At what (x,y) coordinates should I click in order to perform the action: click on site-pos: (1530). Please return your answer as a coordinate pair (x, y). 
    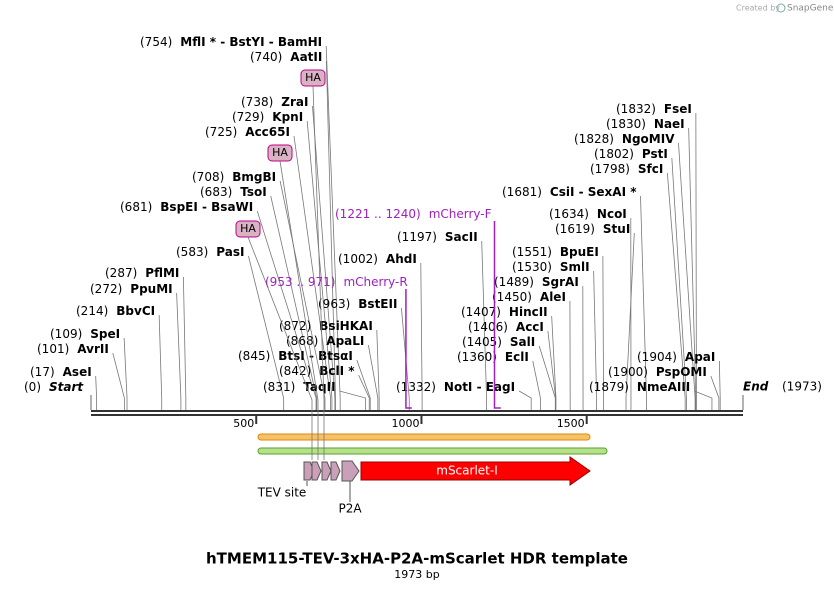
    Looking at the image, I should click on (532, 267).